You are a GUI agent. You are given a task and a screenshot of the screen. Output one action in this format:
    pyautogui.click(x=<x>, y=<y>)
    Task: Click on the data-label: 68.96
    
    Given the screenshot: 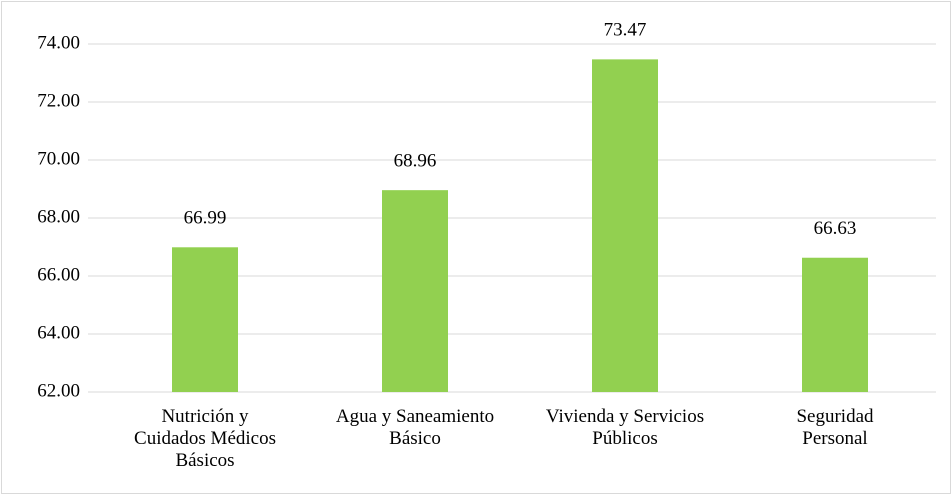 What is the action you would take?
    pyautogui.click(x=415, y=161)
    